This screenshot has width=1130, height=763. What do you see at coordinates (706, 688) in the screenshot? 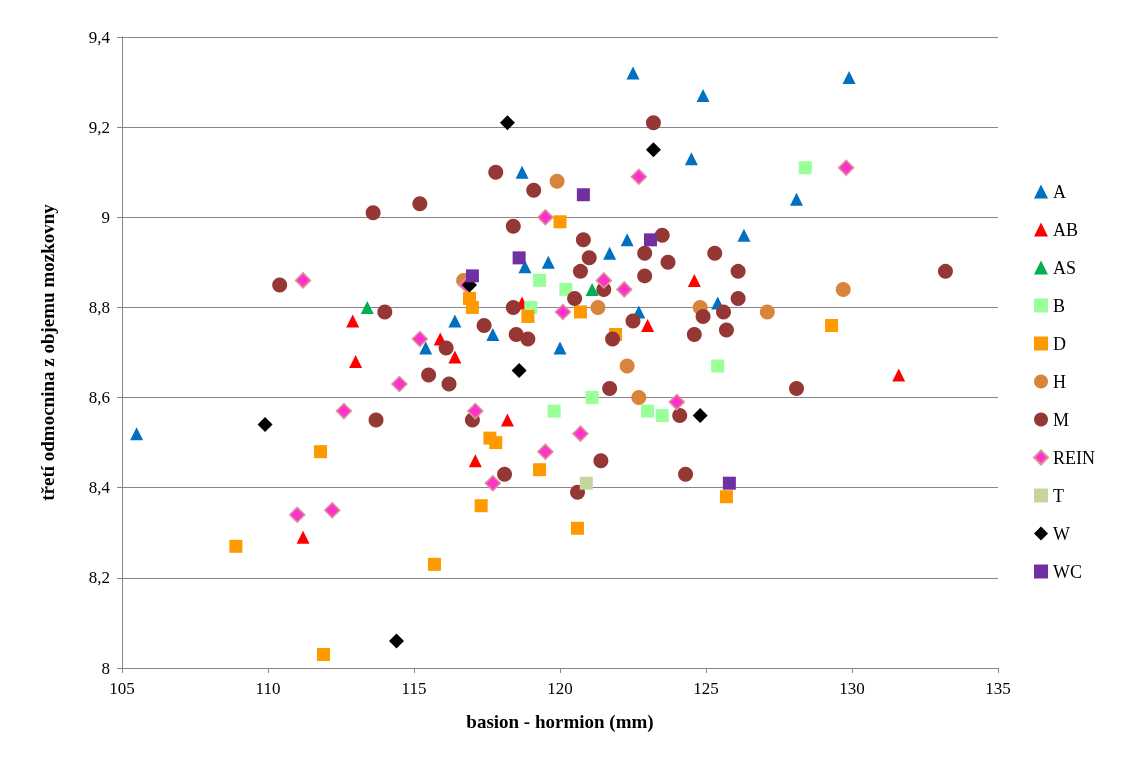
I see `x-tick-label: 125` at bounding box center [706, 688].